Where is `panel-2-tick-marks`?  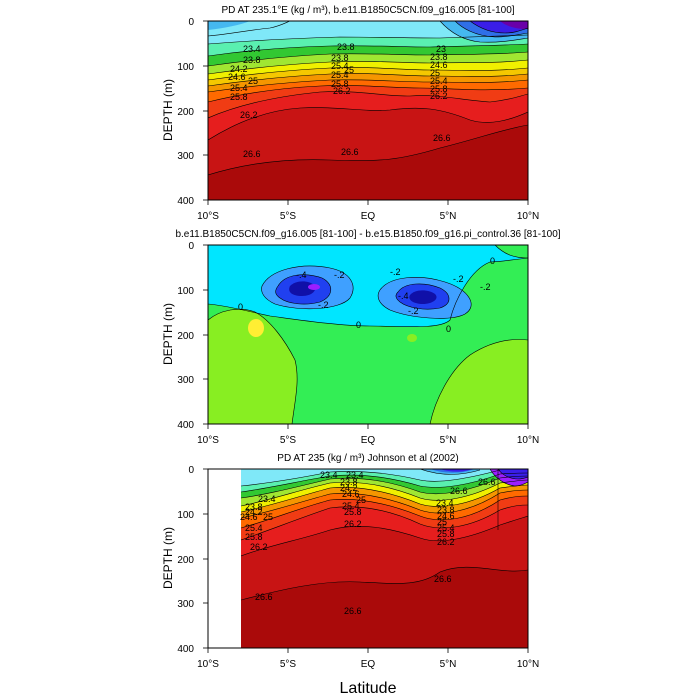 panel-2-tick-marks is located at coordinates (366, 336).